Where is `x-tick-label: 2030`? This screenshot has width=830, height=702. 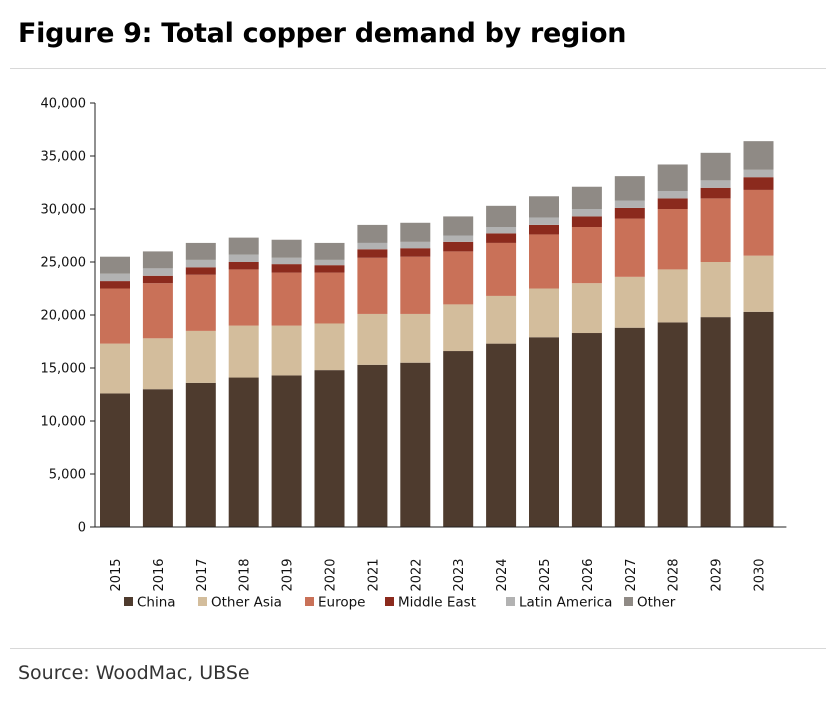
x-tick-label: 2030 is located at coordinates (760, 574).